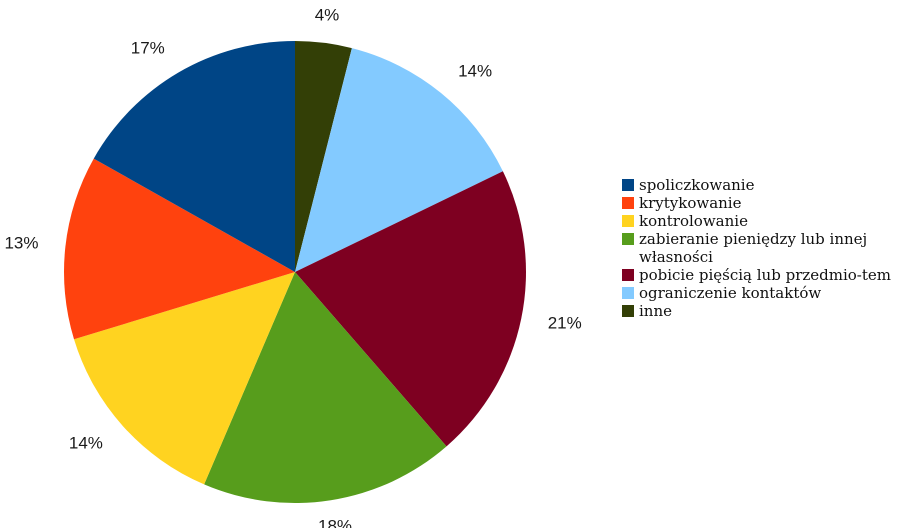 The width and height of the screenshot is (905, 528). I want to click on pie-data-label: 4%, so click(327, 14).